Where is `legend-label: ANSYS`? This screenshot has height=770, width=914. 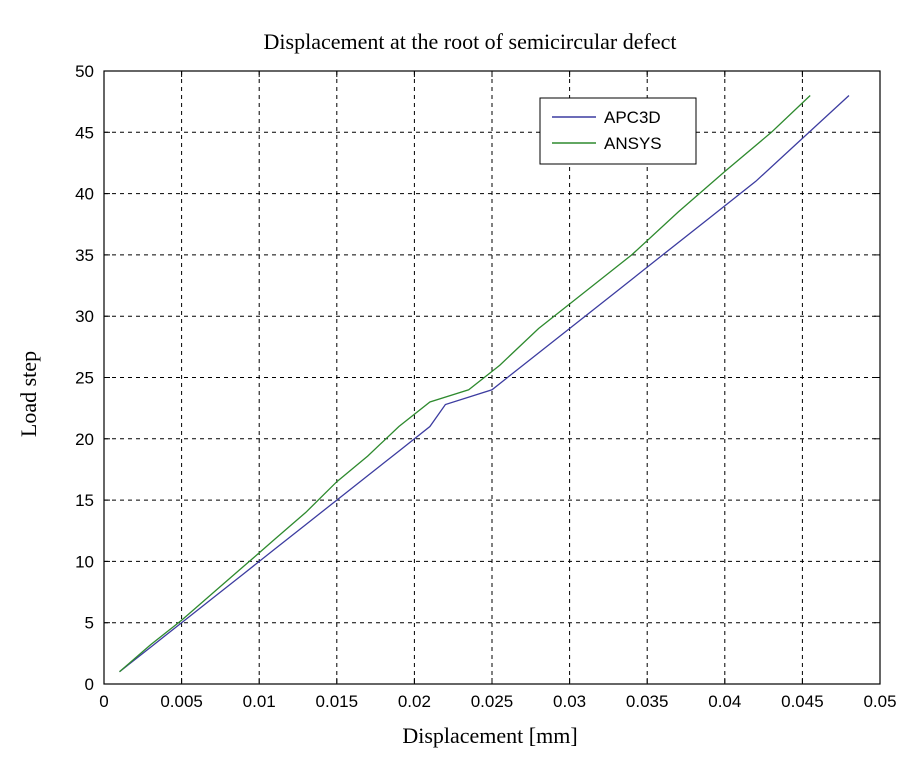
legend-label: ANSYS is located at coordinates (633, 143).